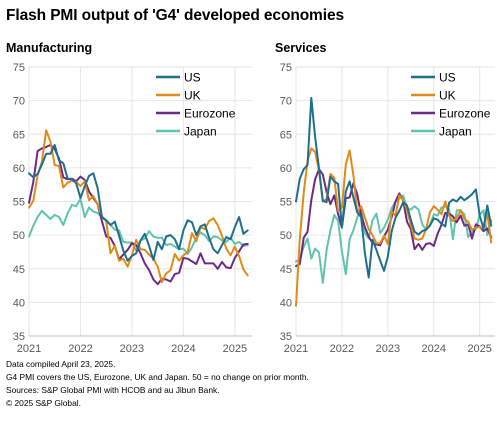 The image size is (503, 421). What do you see at coordinates (286, 68) in the screenshot?
I see `services-y-tick-label: 75` at bounding box center [286, 68].